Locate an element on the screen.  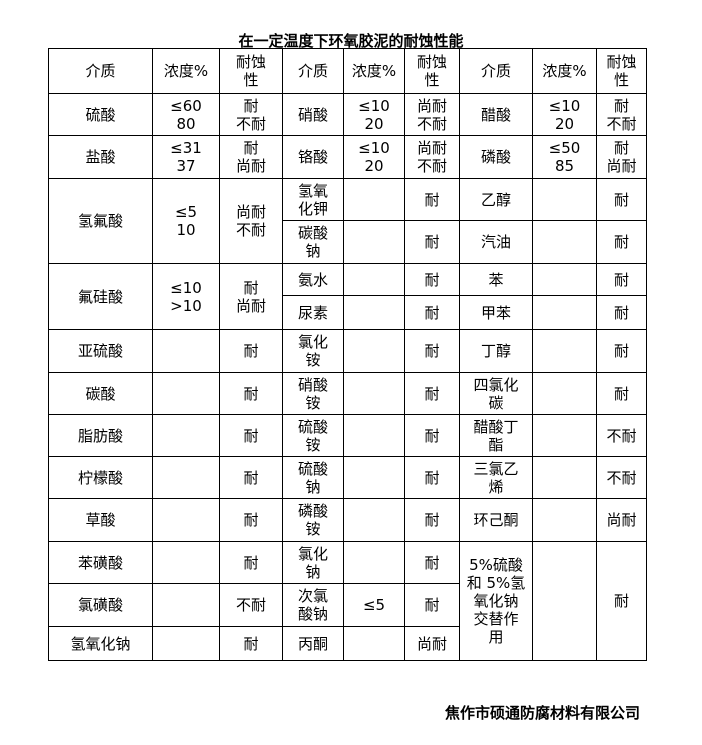
table-cell: 氯化 铵 is located at coordinates (313, 351).